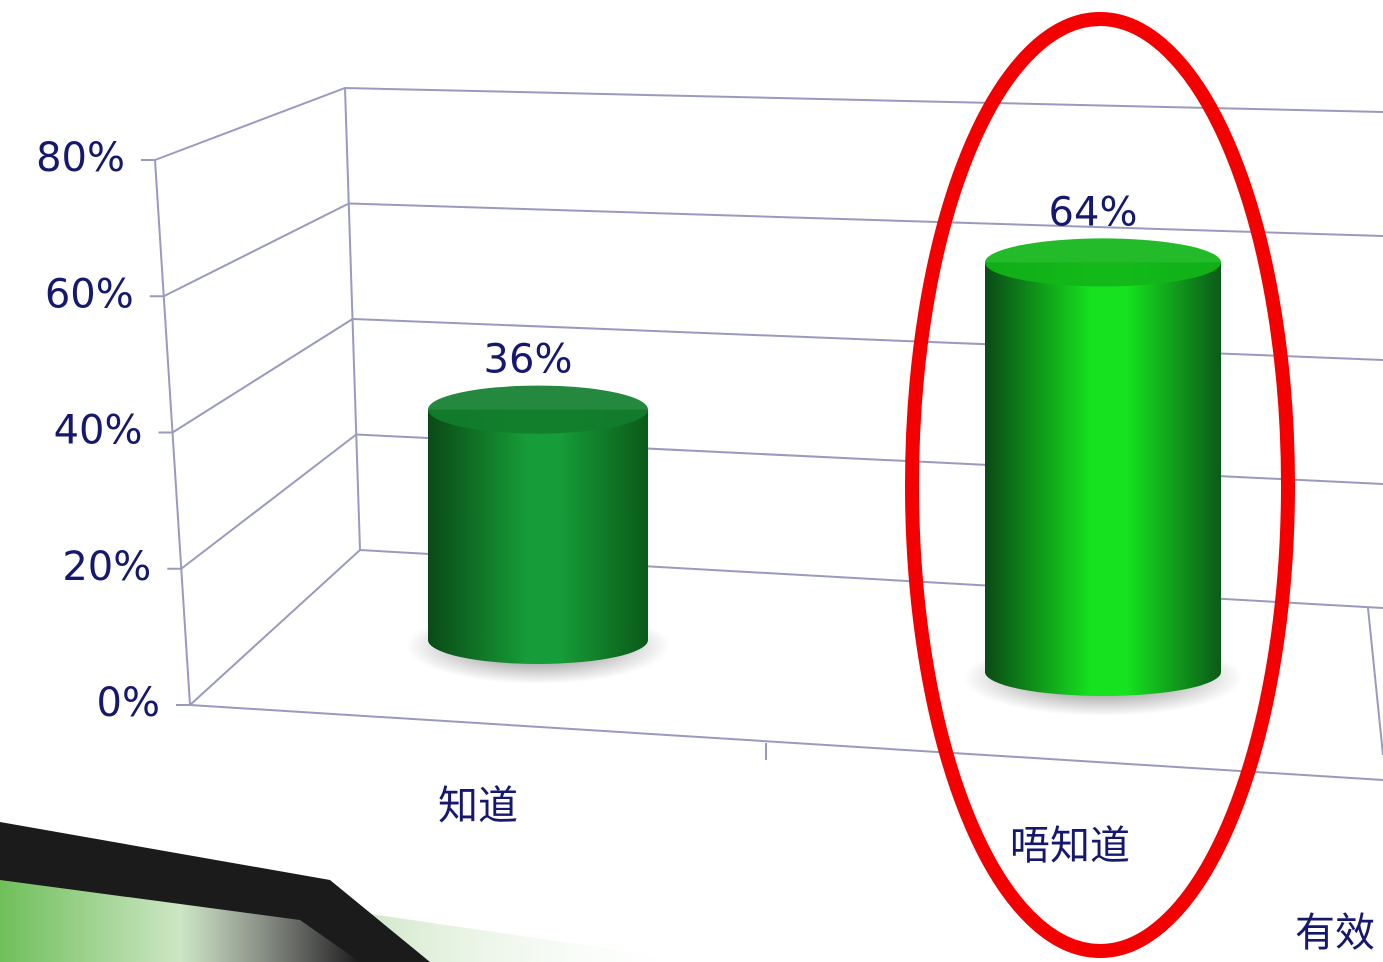 This screenshot has height=962, width=1383. Describe the element at coordinates (180, 921) in the screenshot. I see `decor-wedge-inner` at that location.